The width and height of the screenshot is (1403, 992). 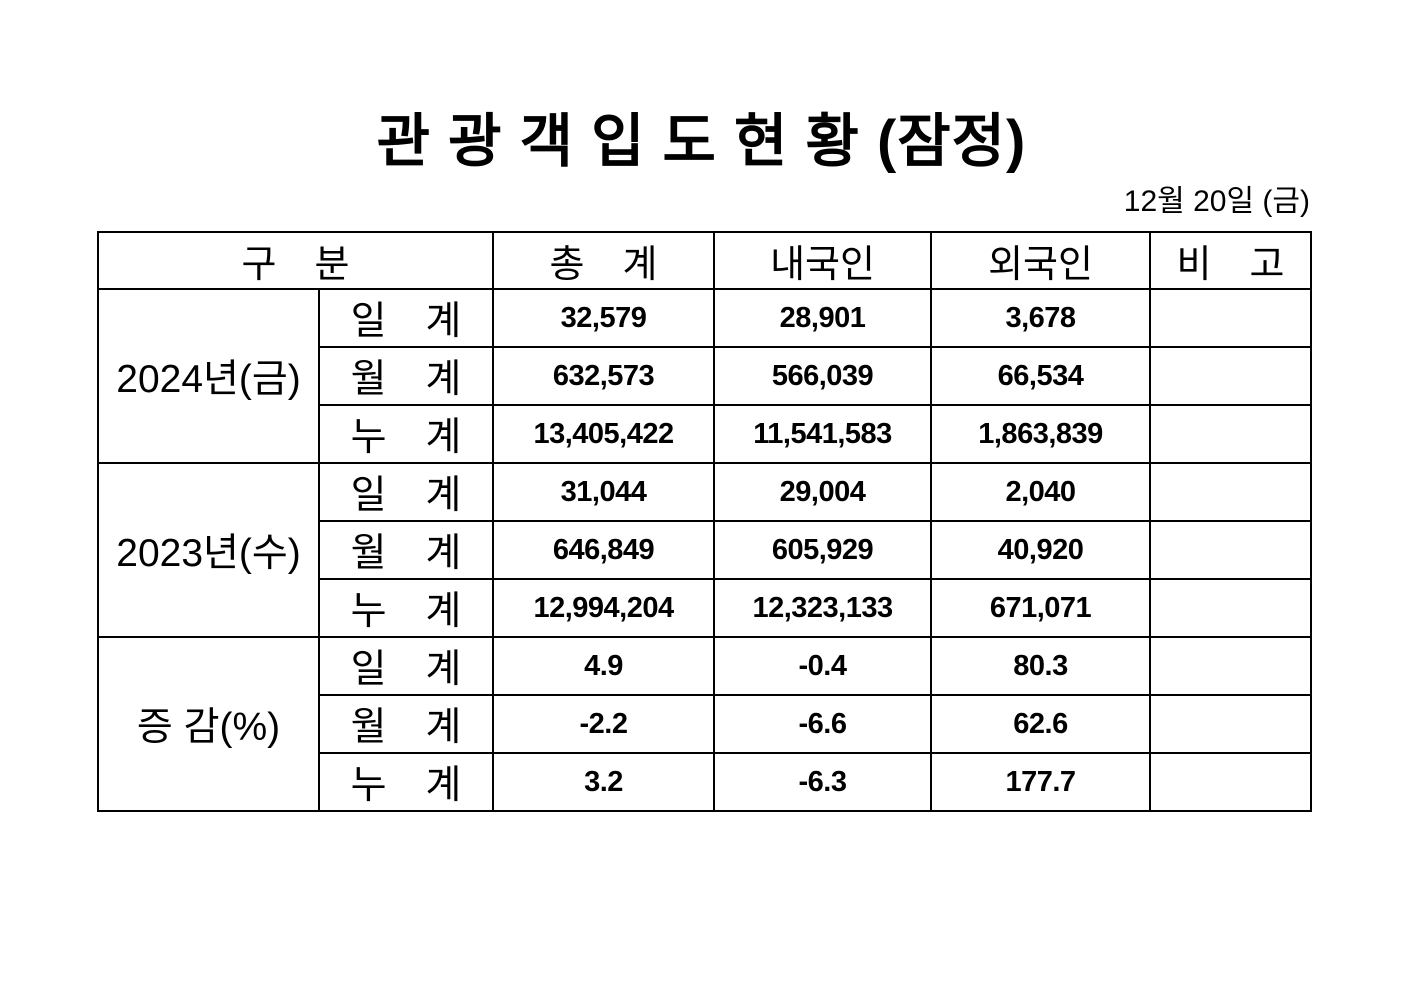 What do you see at coordinates (823, 492) in the screenshot?
I see `cell-domestic: 29,004` at bounding box center [823, 492].